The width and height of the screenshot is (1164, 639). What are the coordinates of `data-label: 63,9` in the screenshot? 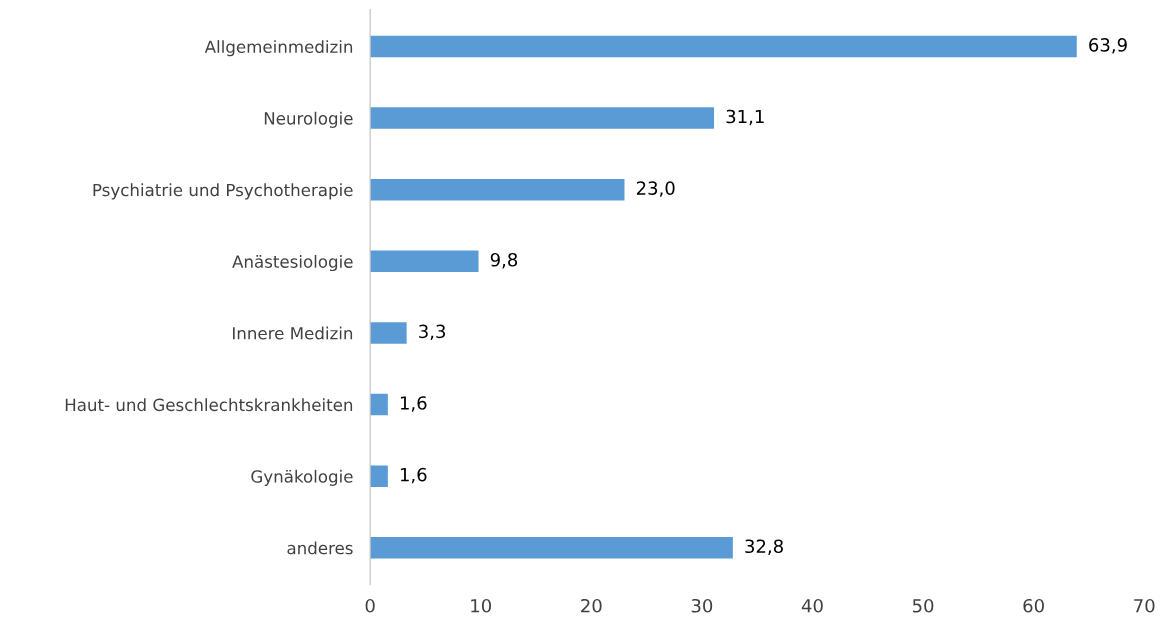 It's located at (1108, 46).